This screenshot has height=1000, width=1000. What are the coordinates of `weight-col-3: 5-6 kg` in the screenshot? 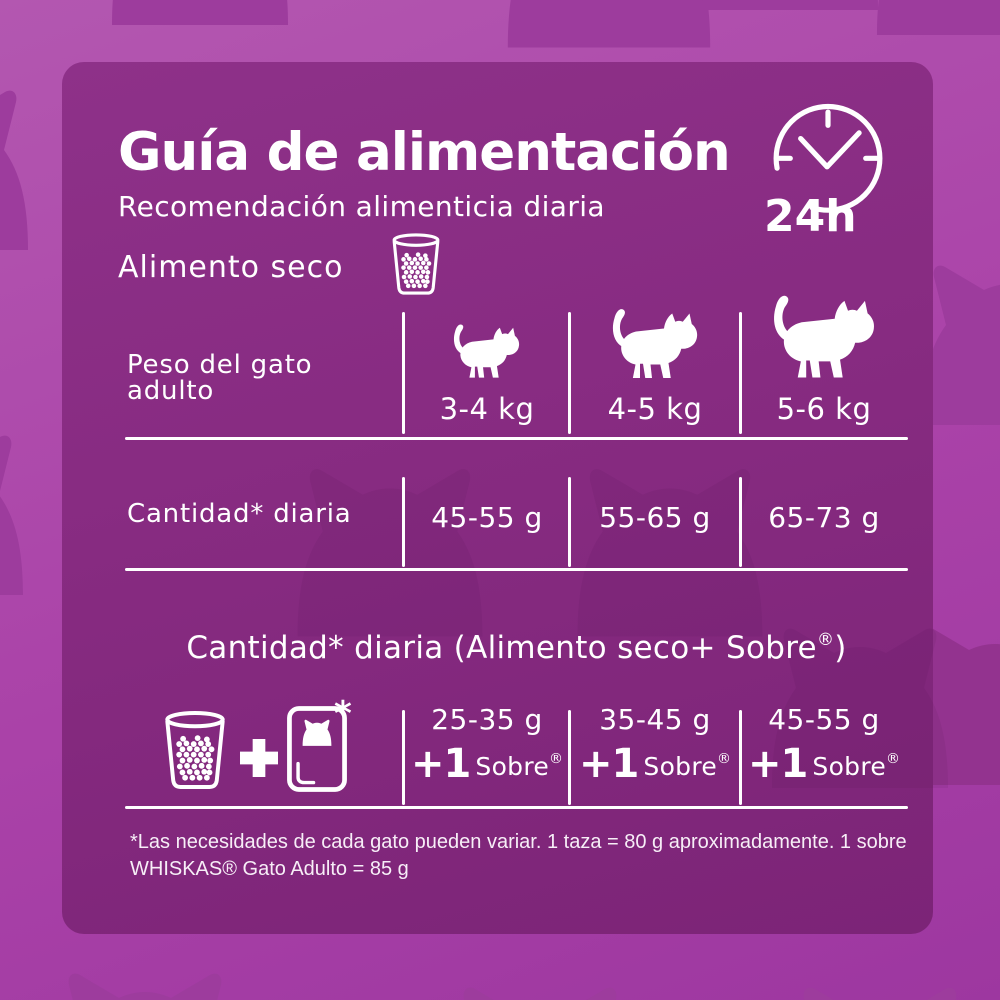 It's located at (824, 409).